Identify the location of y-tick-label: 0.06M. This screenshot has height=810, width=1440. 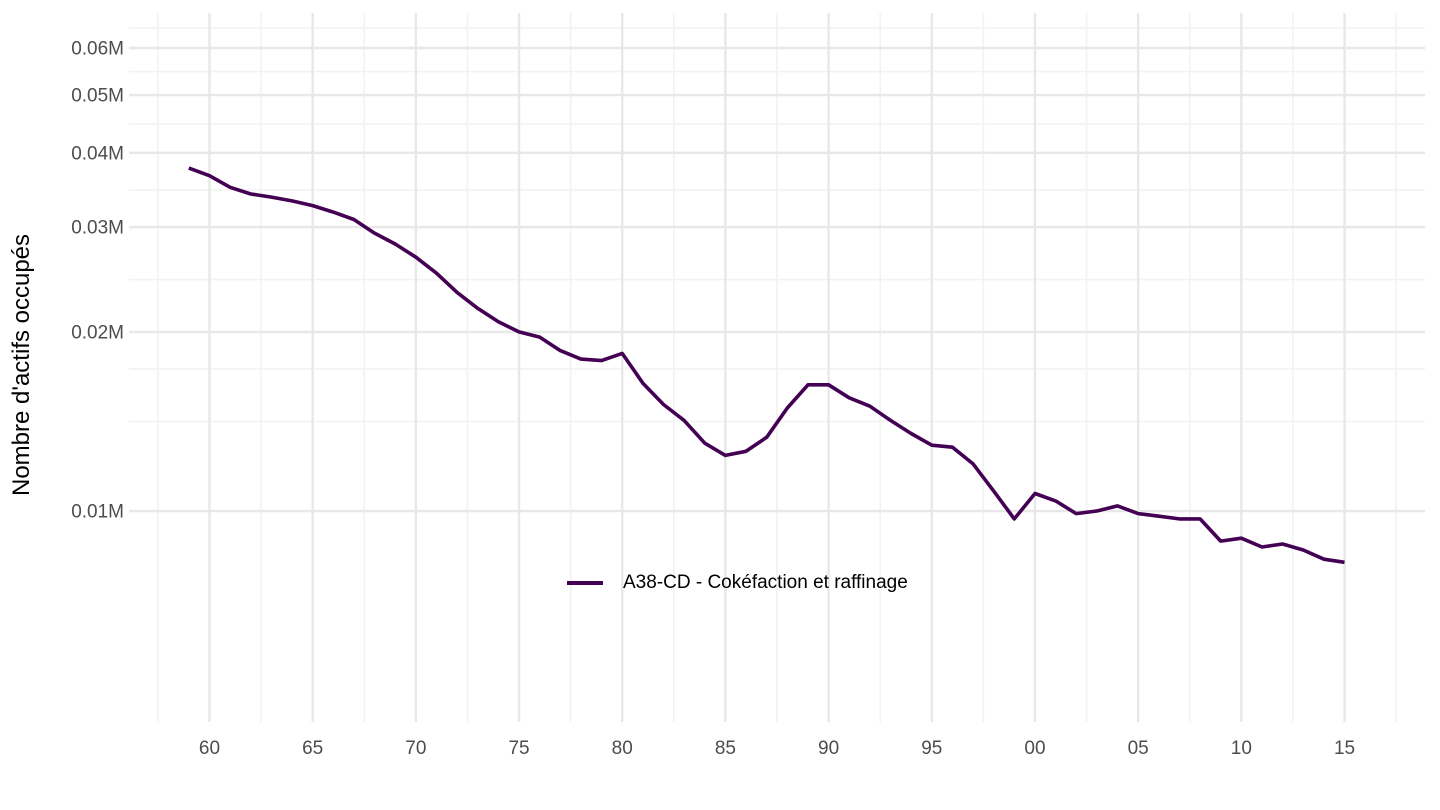
(97, 48).